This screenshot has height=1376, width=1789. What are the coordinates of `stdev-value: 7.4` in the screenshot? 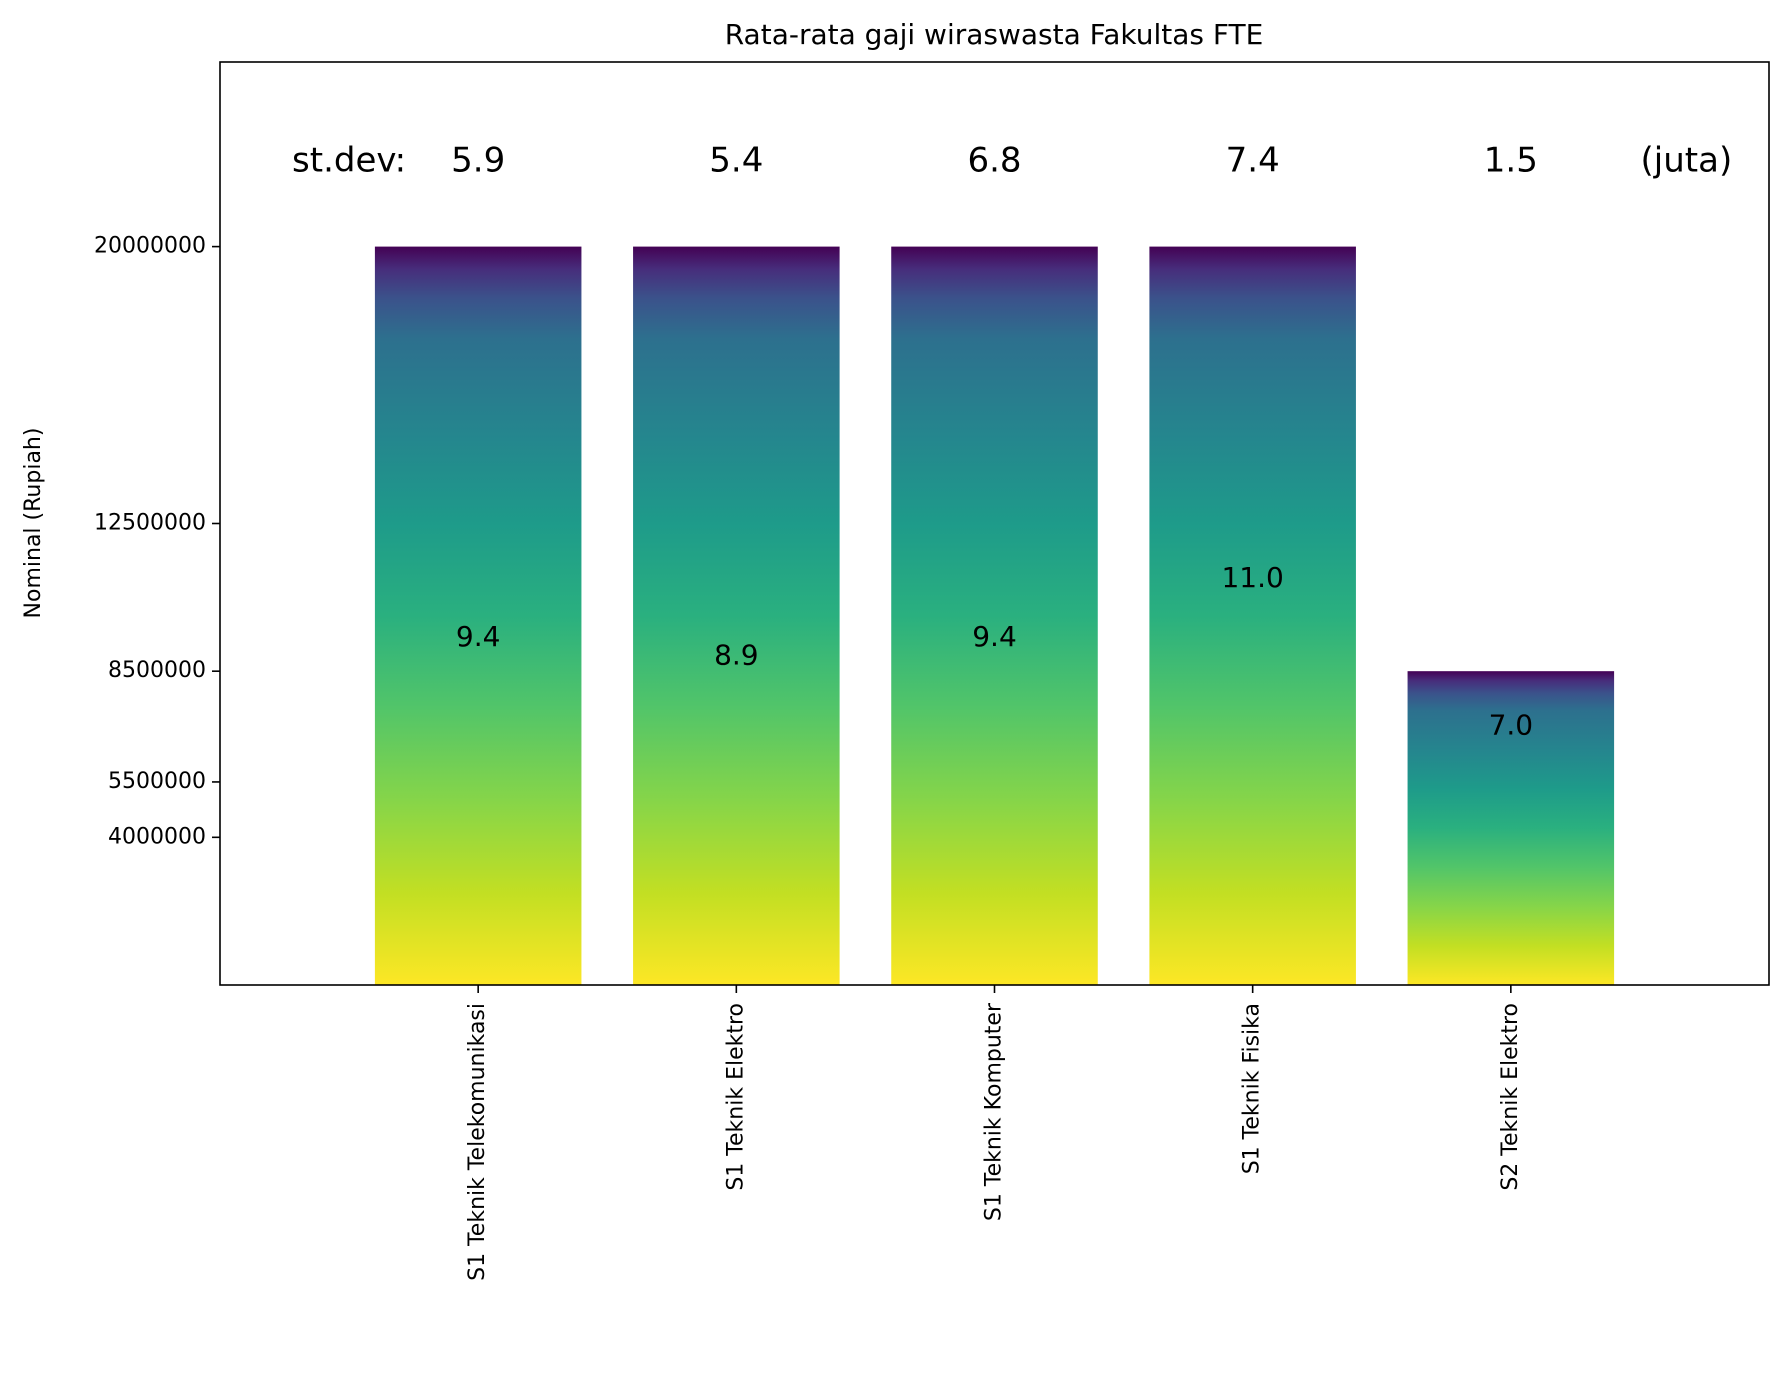 It's located at (1253, 161).